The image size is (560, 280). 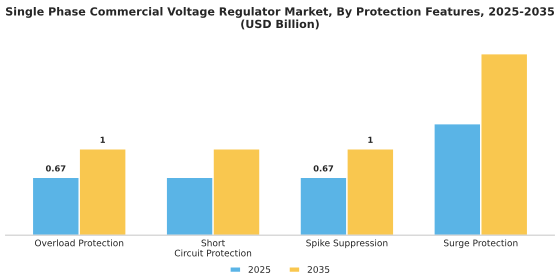 What do you see at coordinates (280, 18) in the screenshot?
I see `chart-title: Single Phase Commercial Voltage Regulator Market, By Protection Features, 2025-2035 (USD Billion)` at bounding box center [280, 18].